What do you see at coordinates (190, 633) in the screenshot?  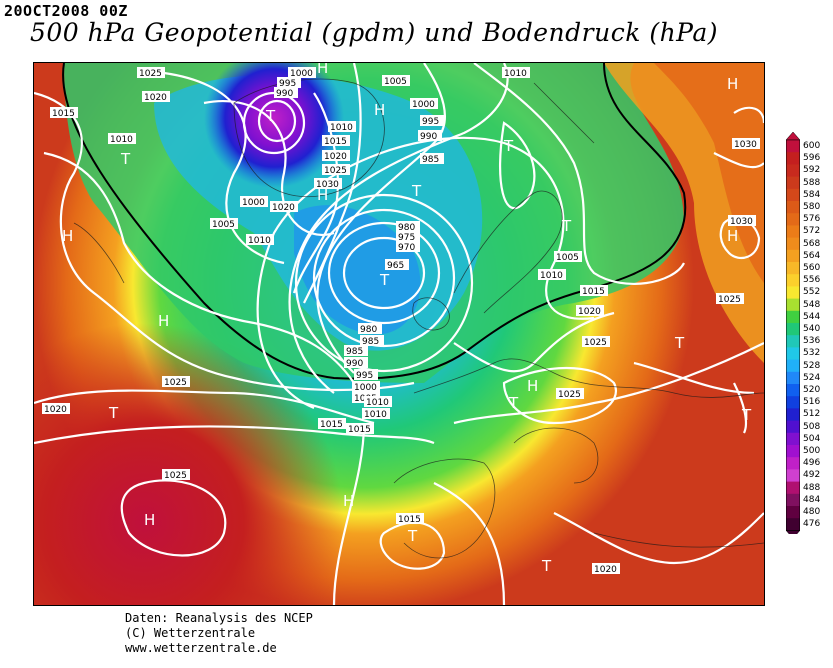 I see `credit-line: (C) Wetterzentrale` at bounding box center [190, 633].